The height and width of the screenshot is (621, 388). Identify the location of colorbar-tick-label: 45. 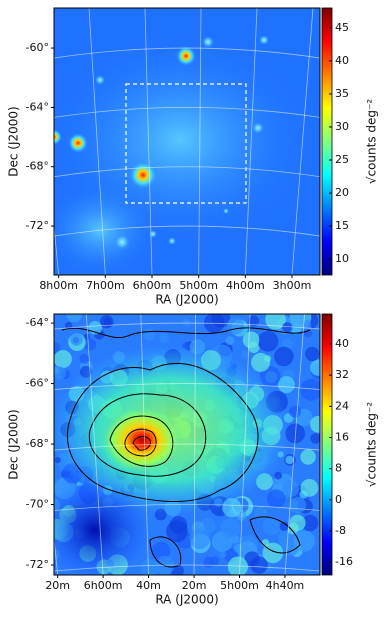
(342, 27).